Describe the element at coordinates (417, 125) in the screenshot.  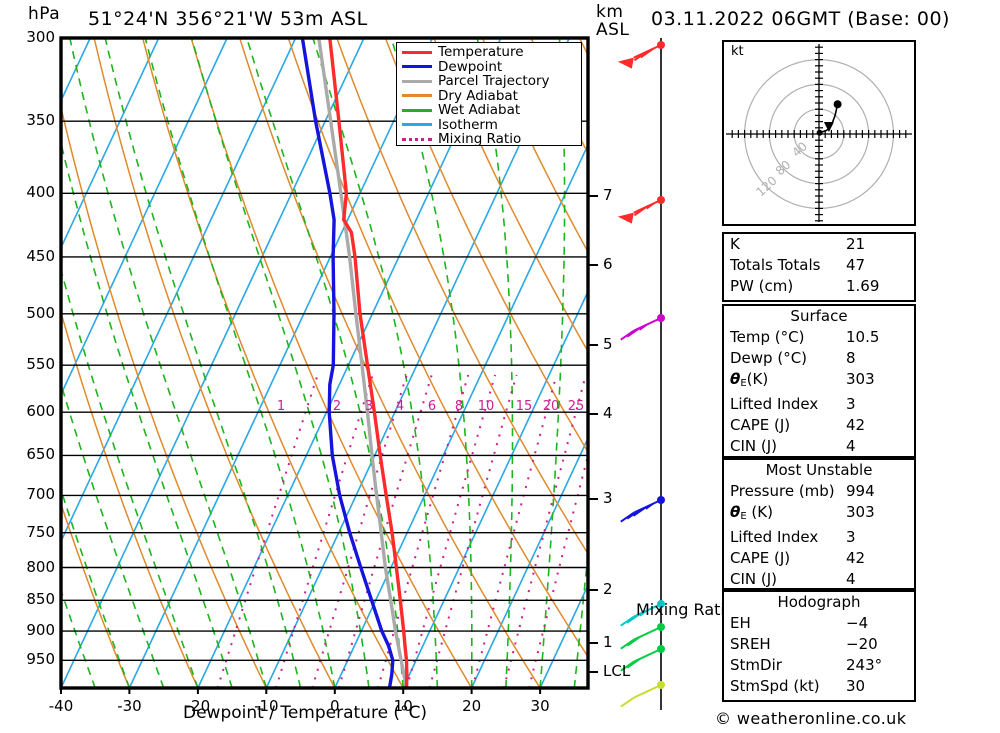
I see `legend-swatch-isotherm` at that location.